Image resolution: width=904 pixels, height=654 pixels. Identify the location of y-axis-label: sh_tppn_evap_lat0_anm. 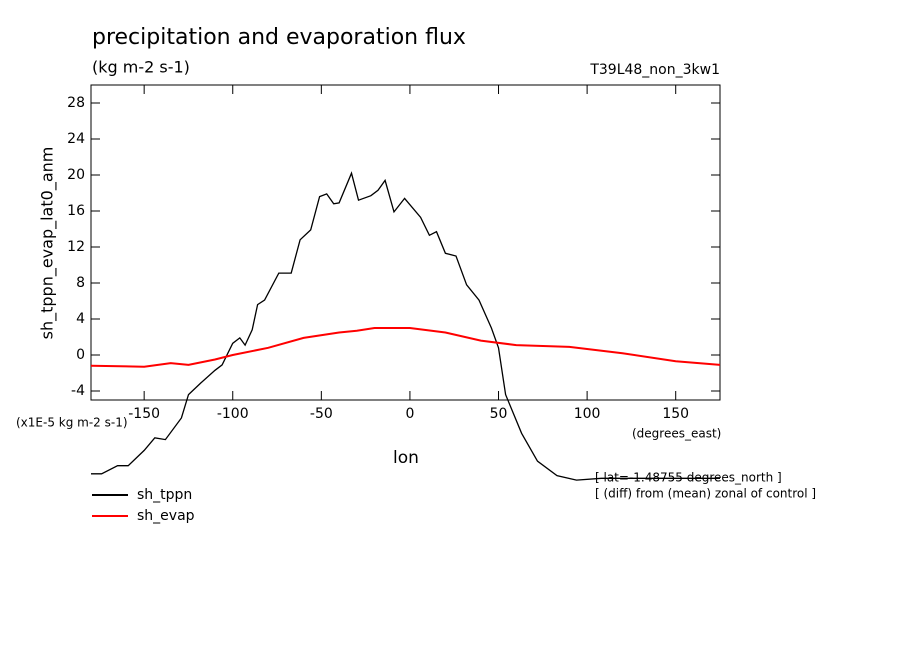
(48, 243).